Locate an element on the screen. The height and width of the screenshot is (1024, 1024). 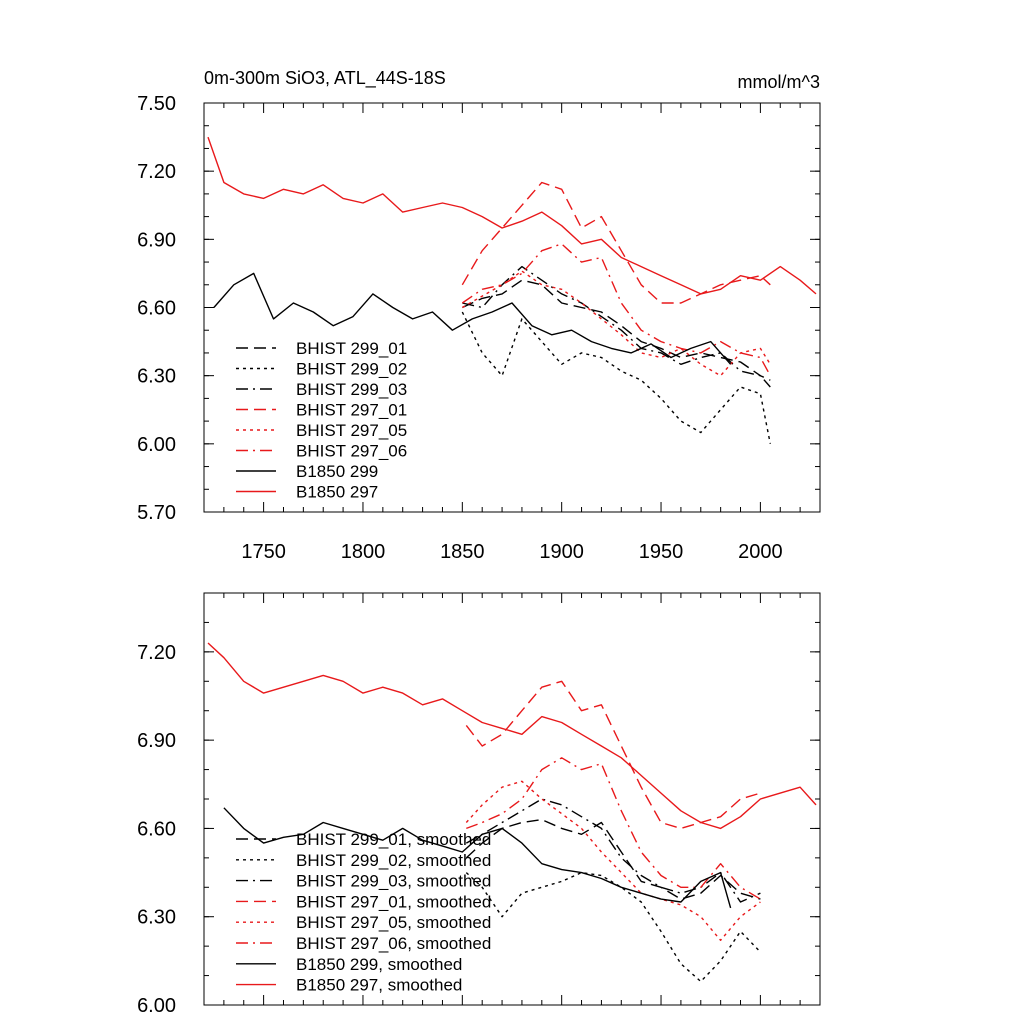
legend-label-3: BHIST 297_01, smoothed is located at coordinates (393, 901).